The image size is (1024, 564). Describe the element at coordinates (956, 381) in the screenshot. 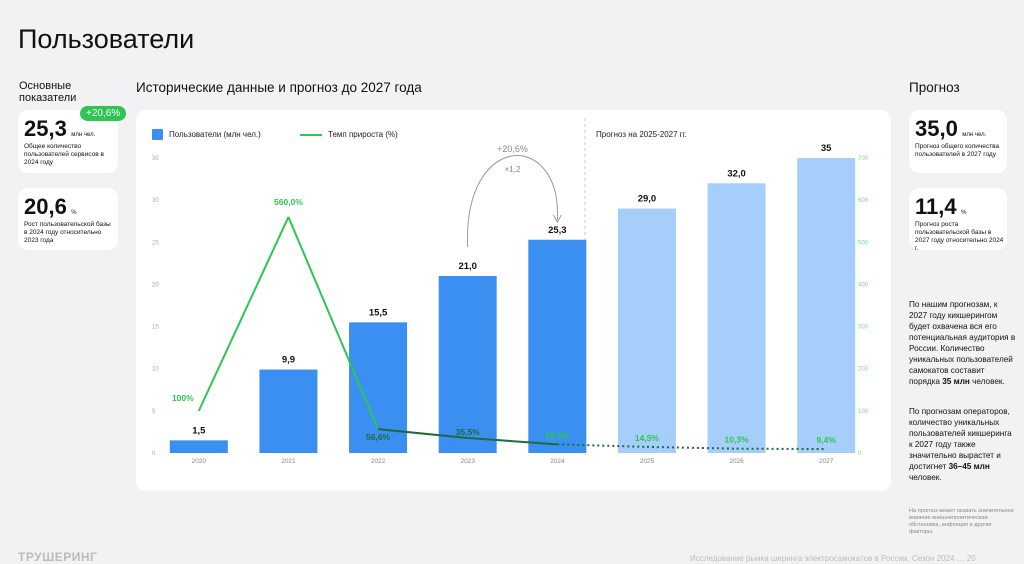

I see `paragraph-bold: 35 млн` at that location.